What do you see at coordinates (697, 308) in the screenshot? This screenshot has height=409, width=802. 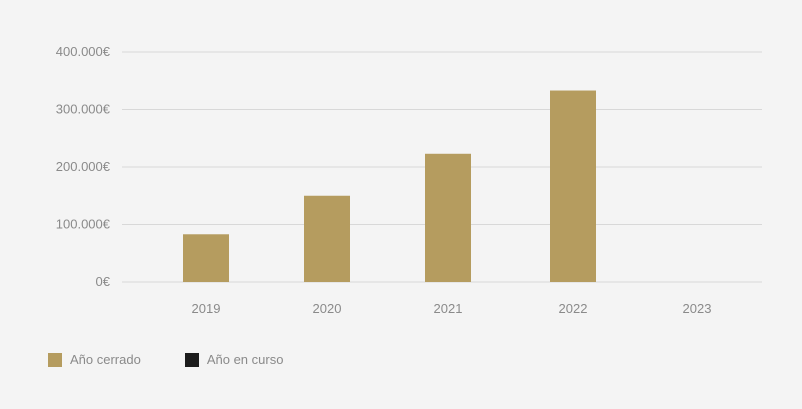 I see `x-tick-label: 2023` at bounding box center [697, 308].